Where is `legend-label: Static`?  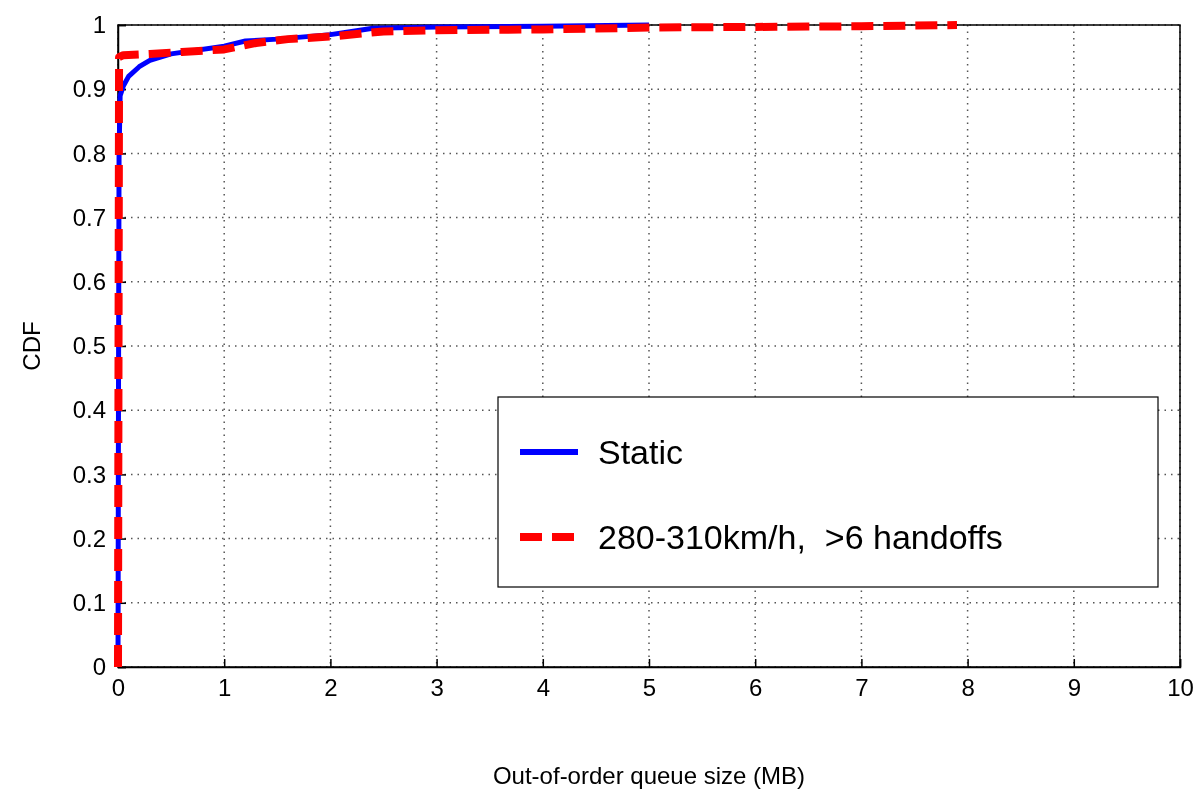 legend-label: Static is located at coordinates (641, 452).